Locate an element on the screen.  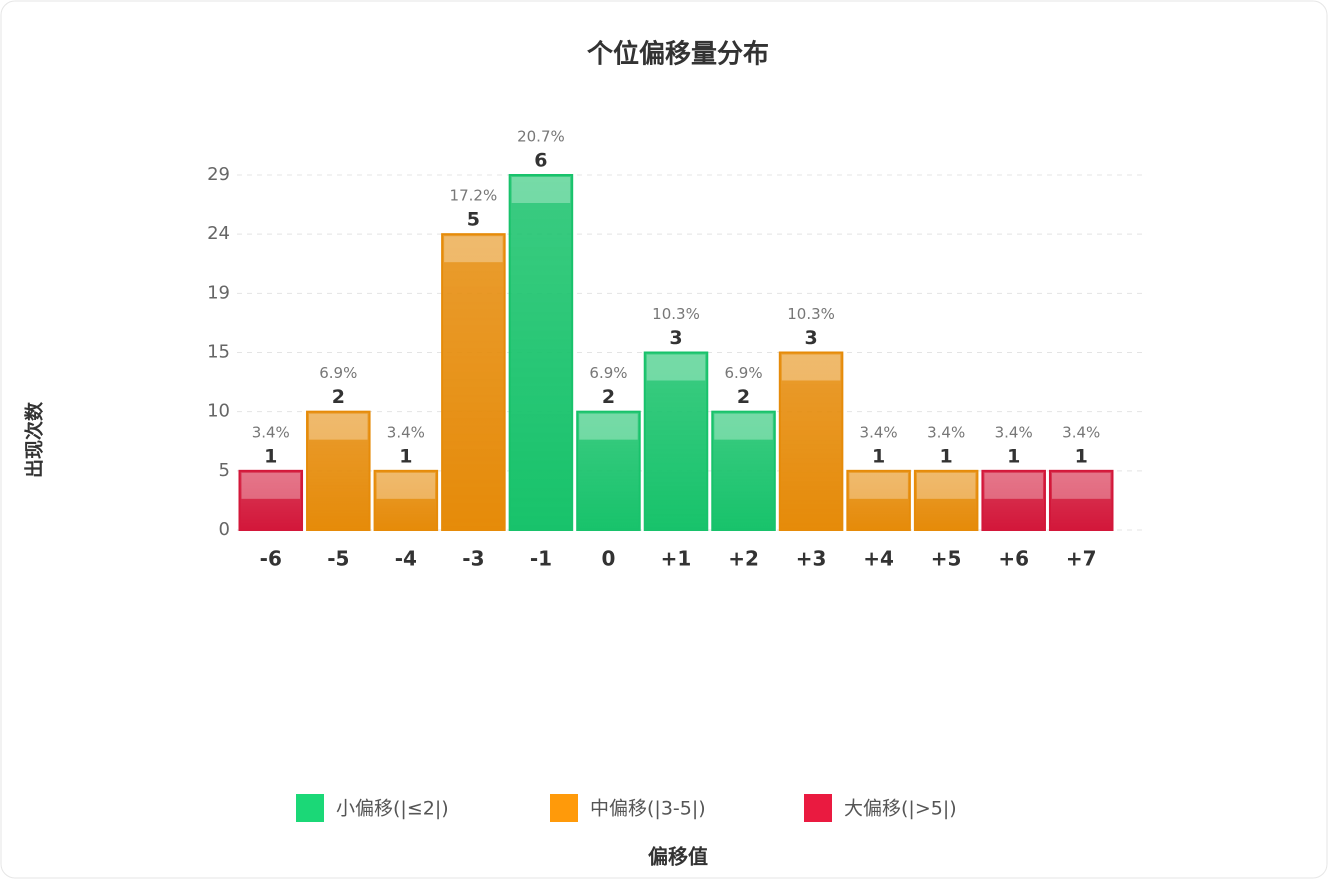
x-tick-label: +1 is located at coordinates (676, 559).